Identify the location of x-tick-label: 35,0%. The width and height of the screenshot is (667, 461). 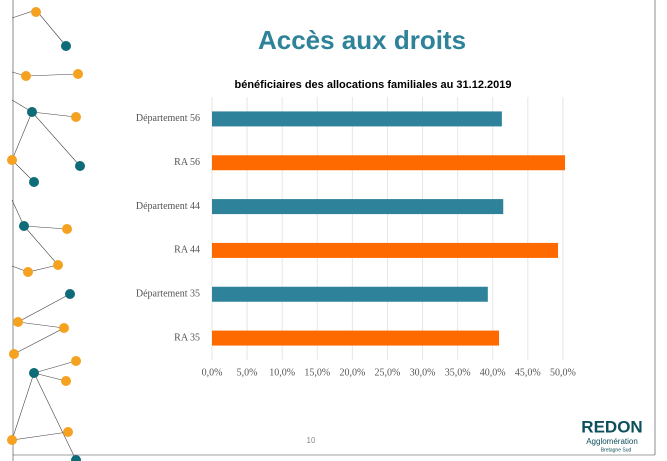
(458, 372).